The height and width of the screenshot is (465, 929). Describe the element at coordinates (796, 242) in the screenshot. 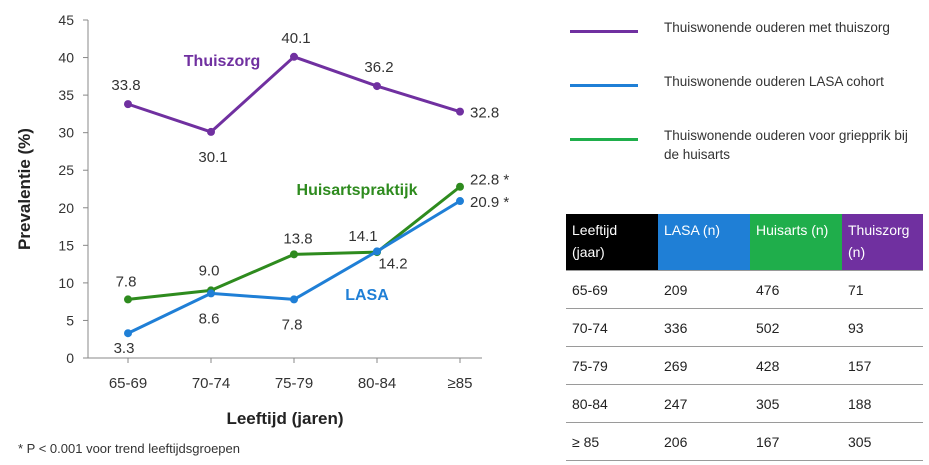

I see `table-header-huisarts: Huisarts (n)` at that location.